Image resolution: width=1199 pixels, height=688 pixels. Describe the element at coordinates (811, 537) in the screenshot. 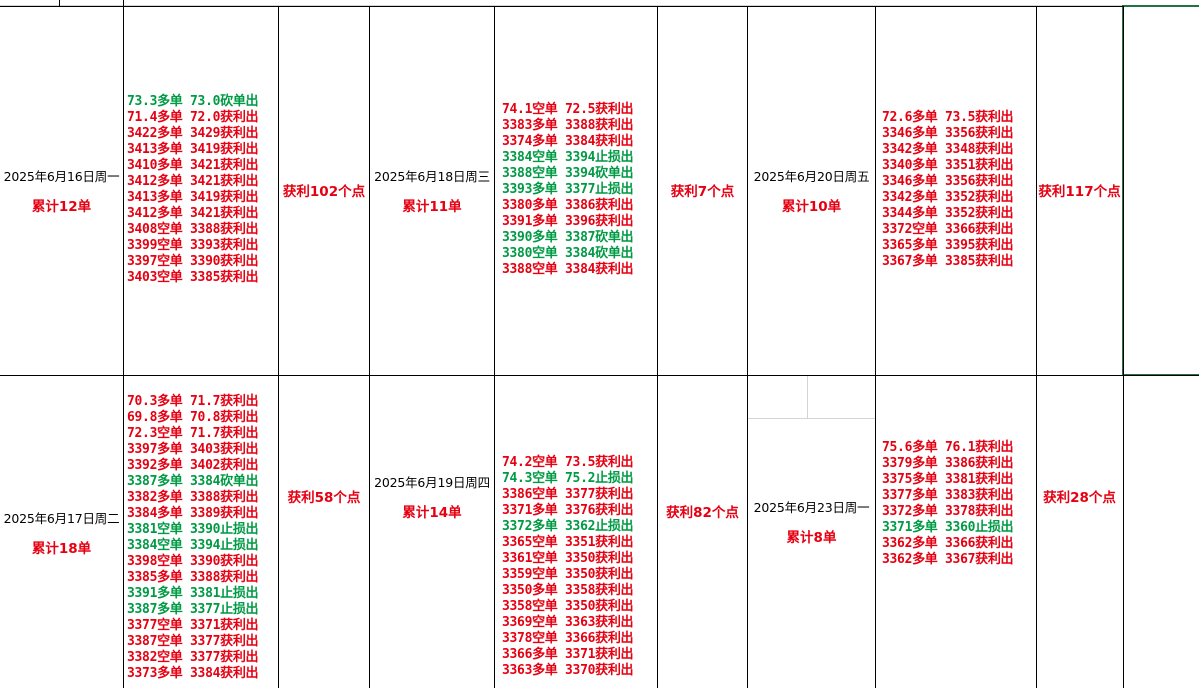

I see `order-count: 累计8单` at that location.